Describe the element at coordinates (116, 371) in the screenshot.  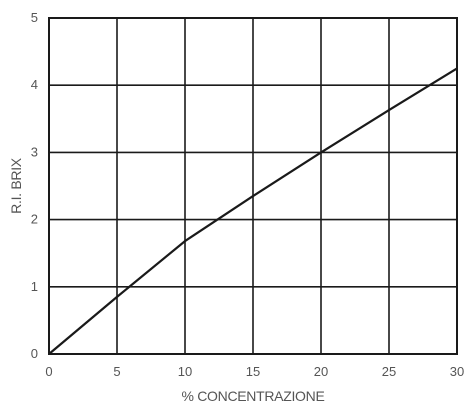
I see `x-tick-label: 5` at that location.